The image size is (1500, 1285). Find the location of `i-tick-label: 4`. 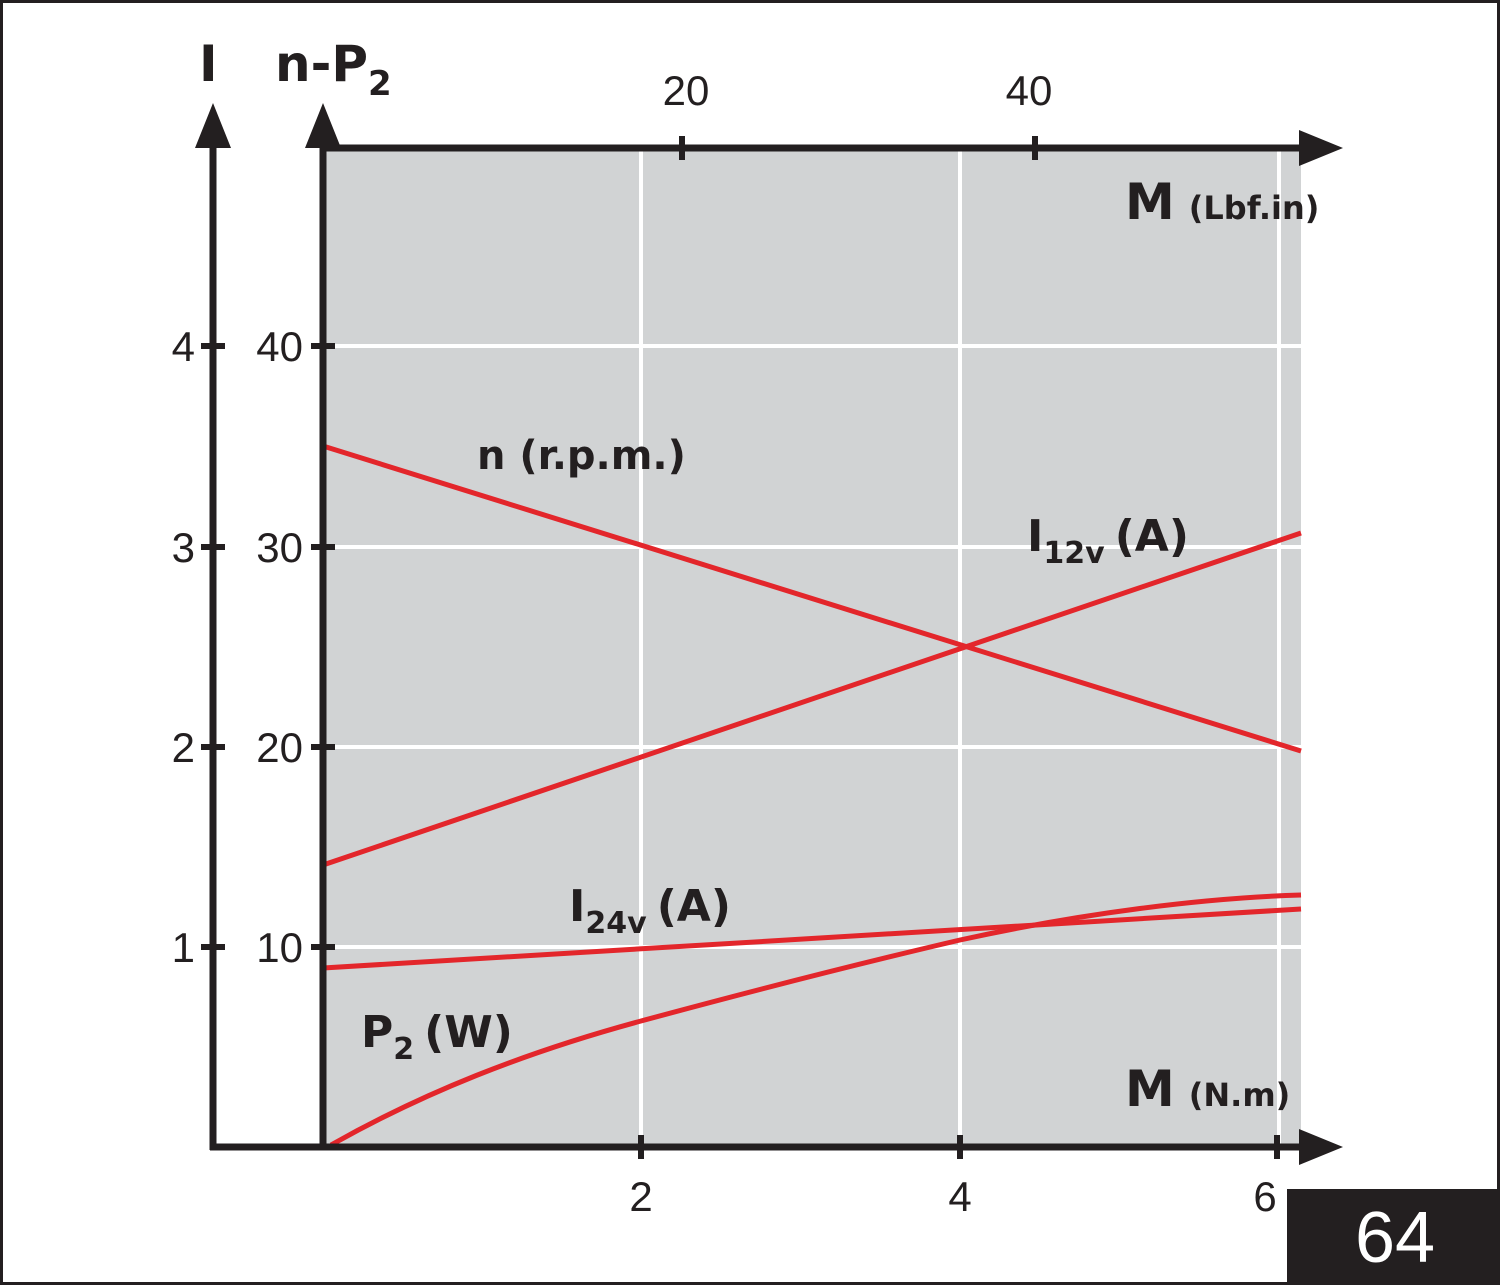

i-tick-label: 4 is located at coordinates (183, 346).